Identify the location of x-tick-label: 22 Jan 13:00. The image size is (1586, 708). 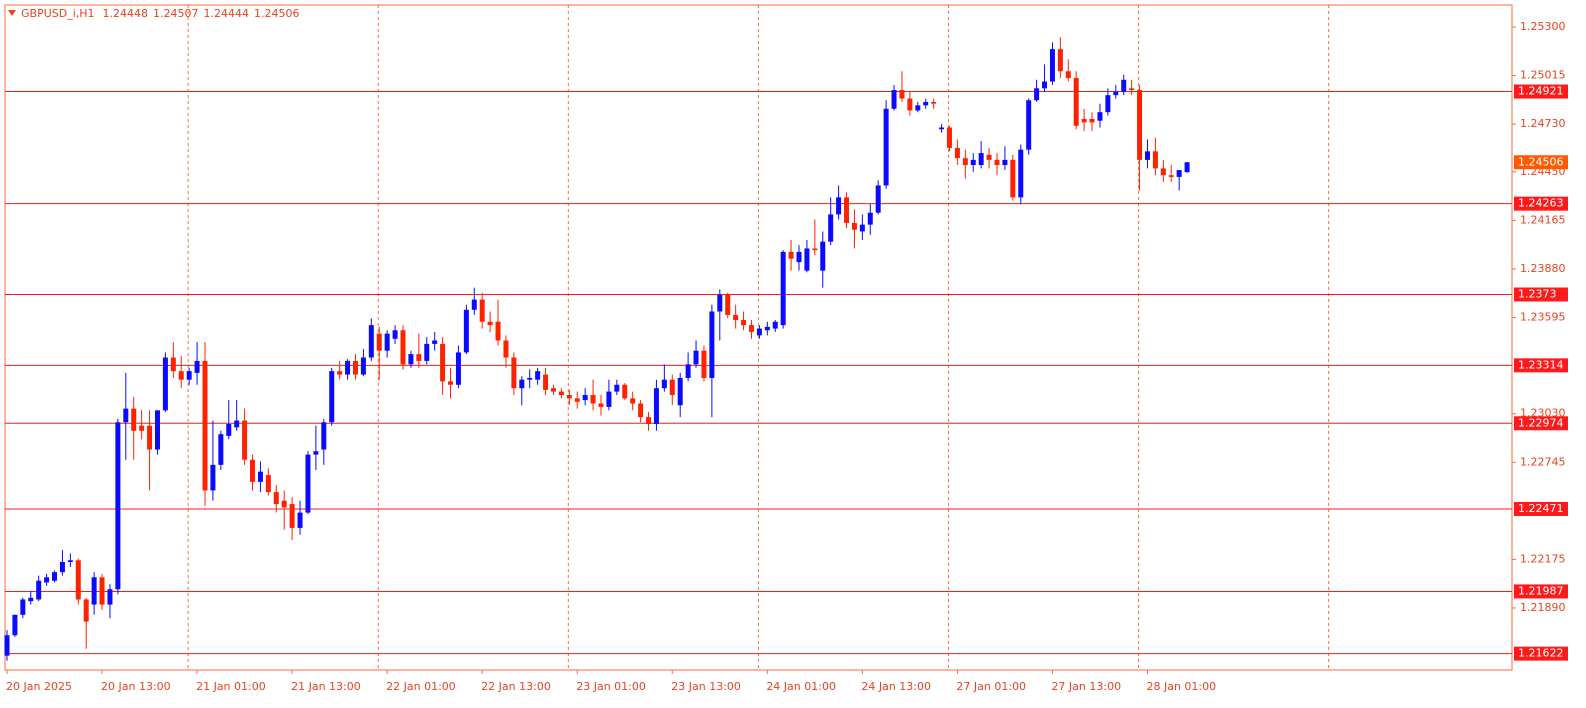
(516, 686).